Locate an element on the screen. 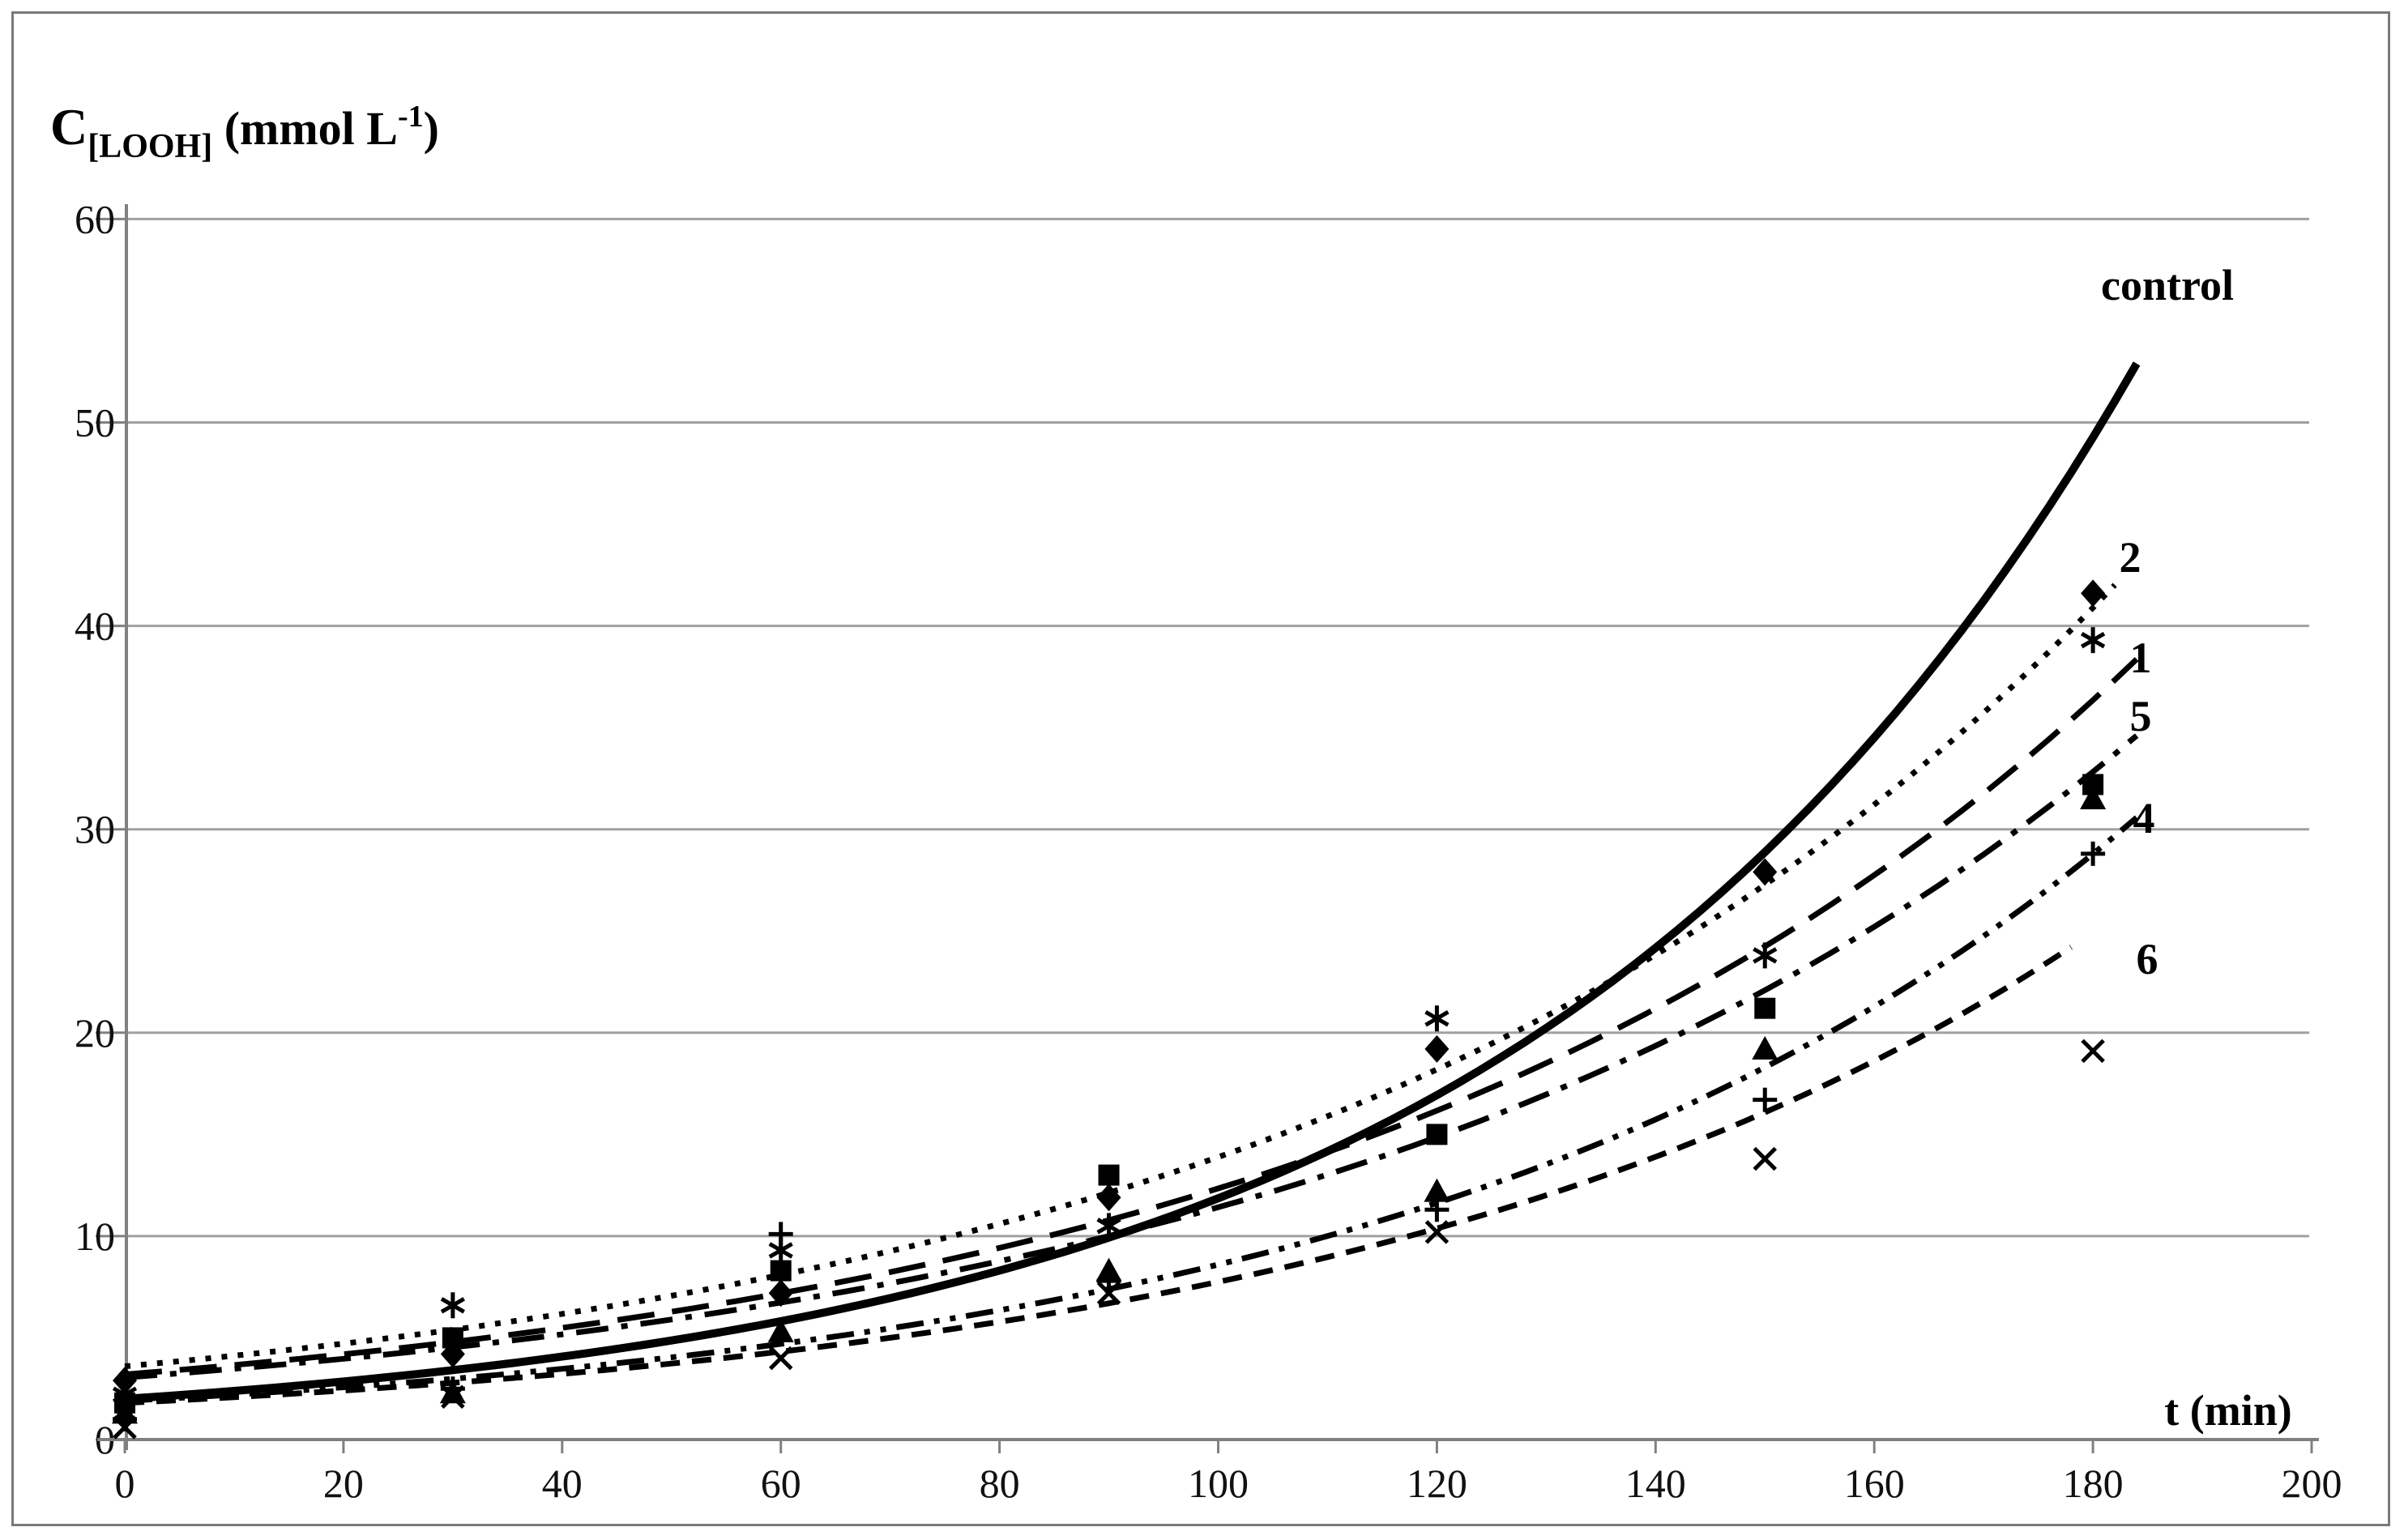 The width and height of the screenshot is (2404, 1540). y-axis-title-units: (mmol L is located at coordinates (305, 128).